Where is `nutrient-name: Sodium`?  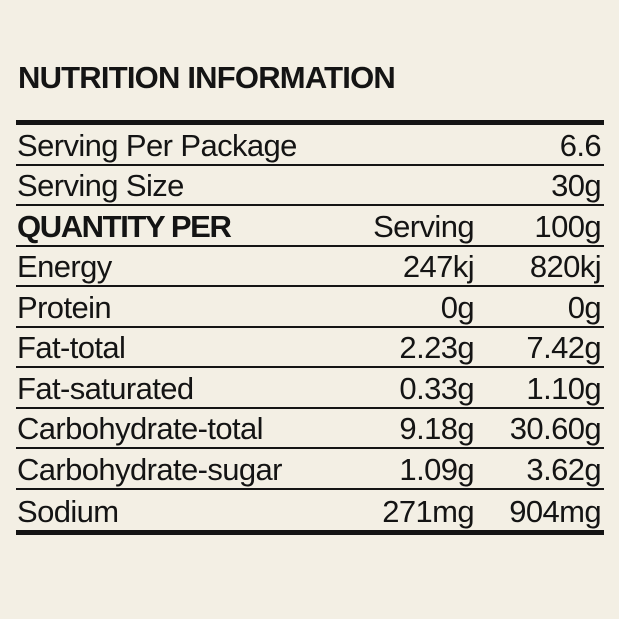 nutrient-name: Sodium is located at coordinates (68, 511).